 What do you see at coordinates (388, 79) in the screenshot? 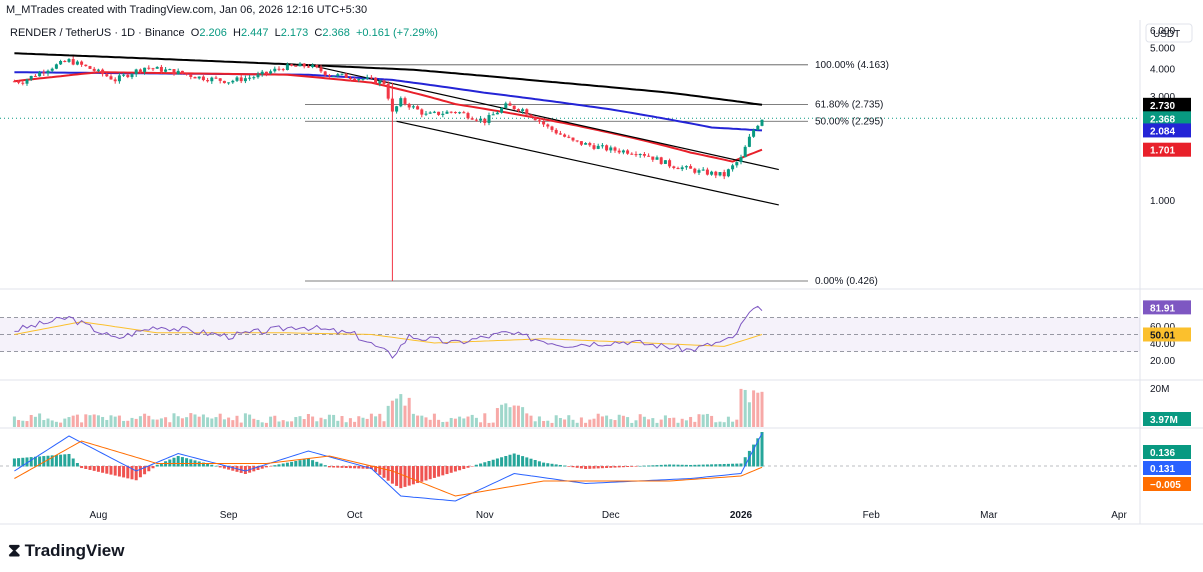
I see `ema-200-line` at bounding box center [388, 79].